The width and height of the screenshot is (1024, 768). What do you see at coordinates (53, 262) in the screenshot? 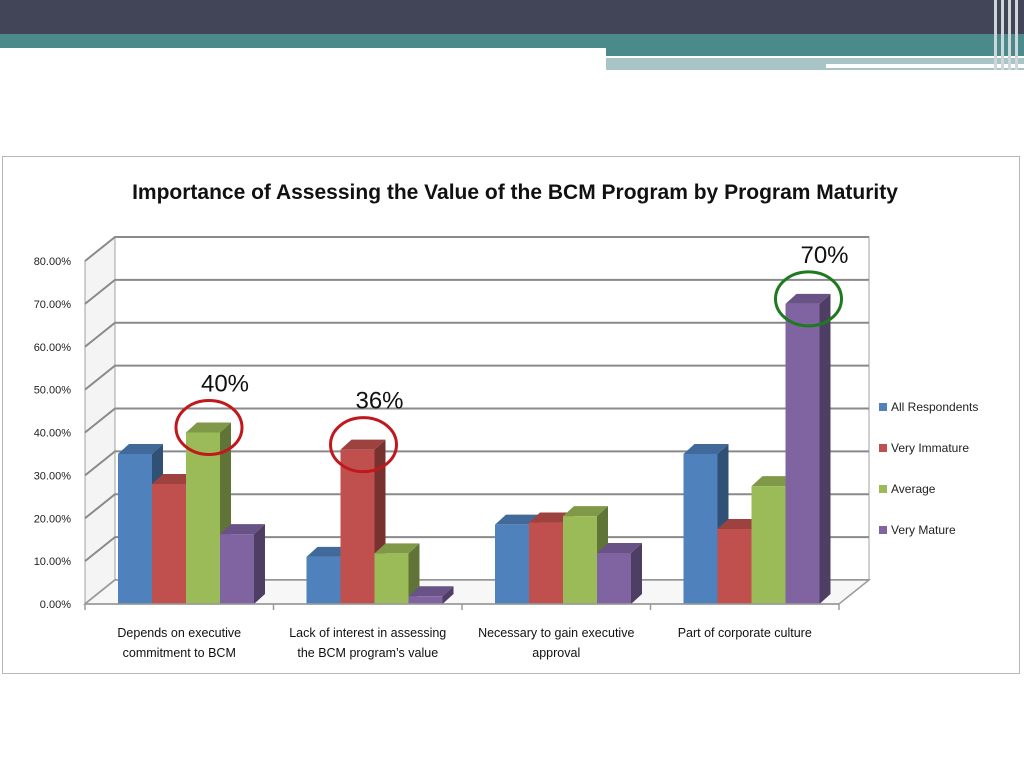
I see `y-tick-label: 80.00%` at bounding box center [53, 262].